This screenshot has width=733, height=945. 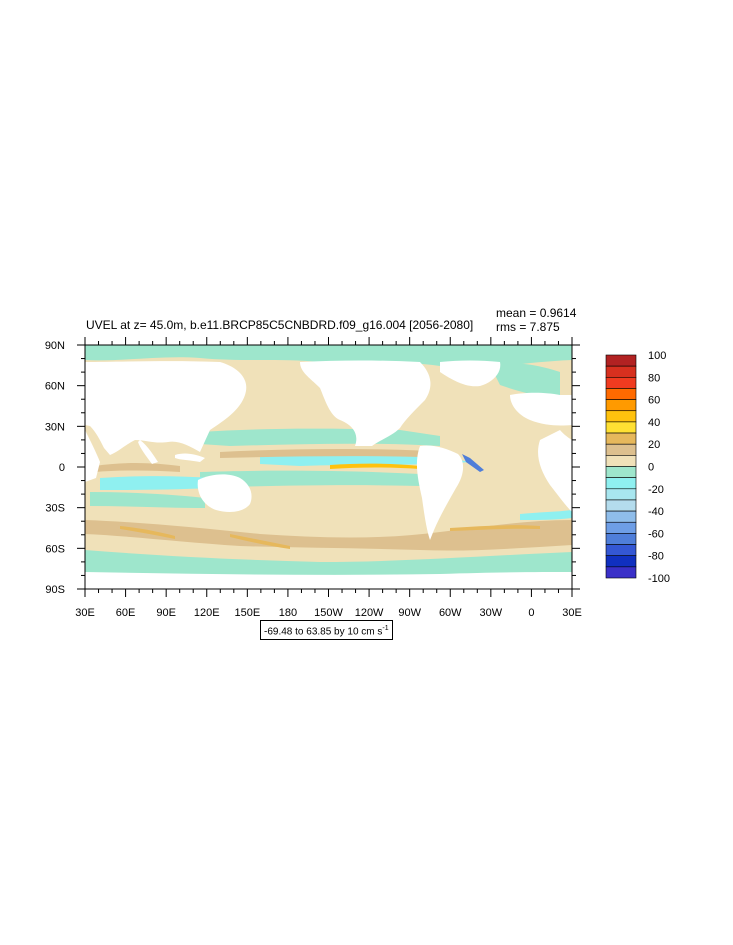 What do you see at coordinates (525, 379) in the screenshot?
I see `north-atlantic-negative` at bounding box center [525, 379].